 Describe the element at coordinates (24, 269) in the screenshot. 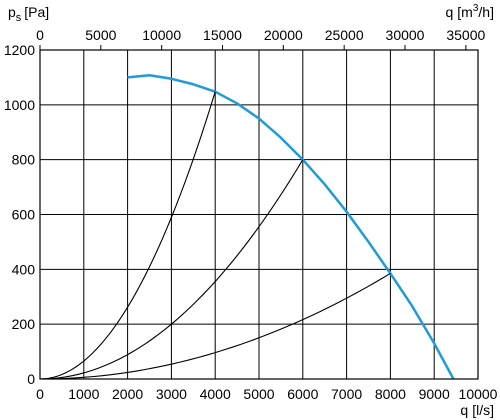

I see `y-tick-label: 400` at that location.